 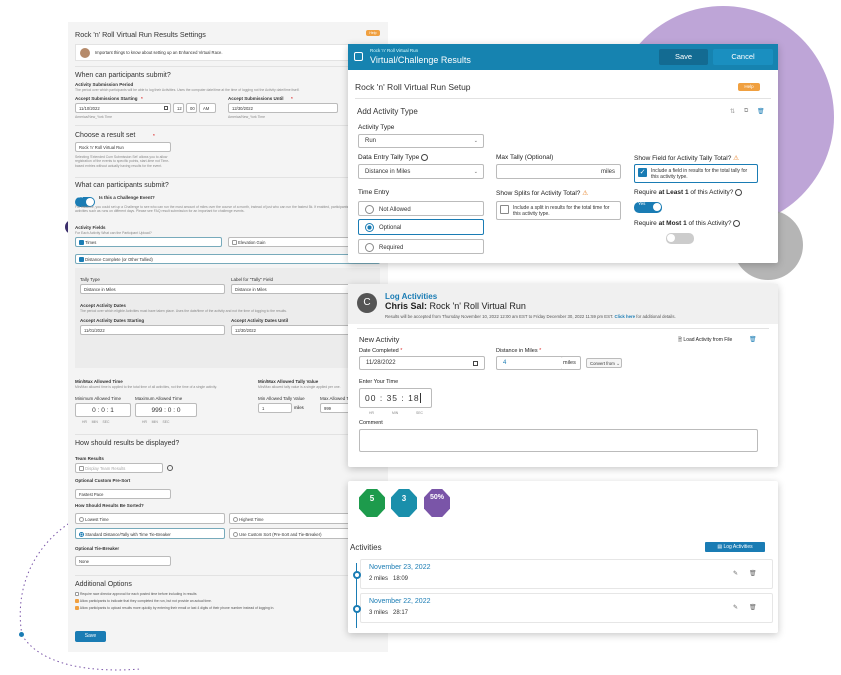 What do you see at coordinates (207, 108) in the screenshot?
I see `accept-start-ampm: AM` at bounding box center [207, 108].